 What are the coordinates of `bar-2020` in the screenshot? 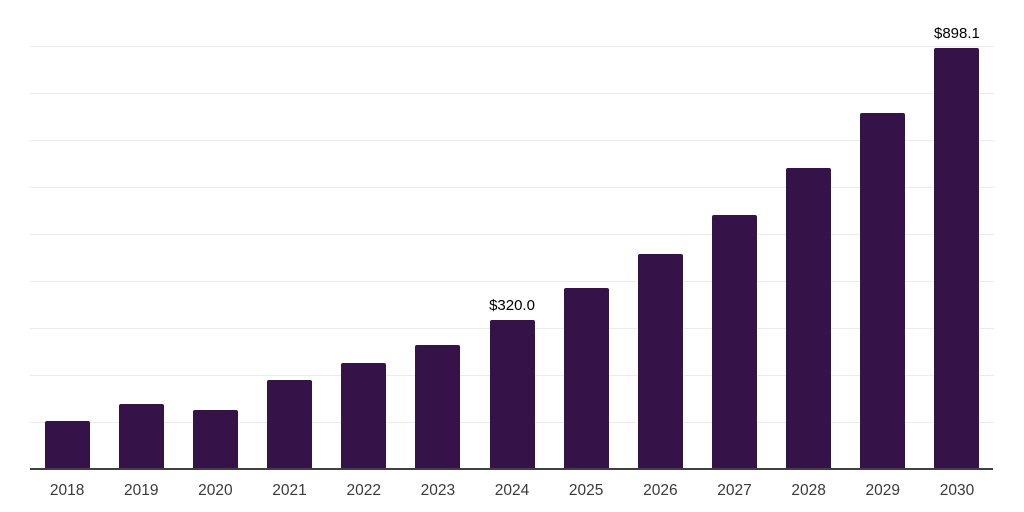 It's located at (215, 439).